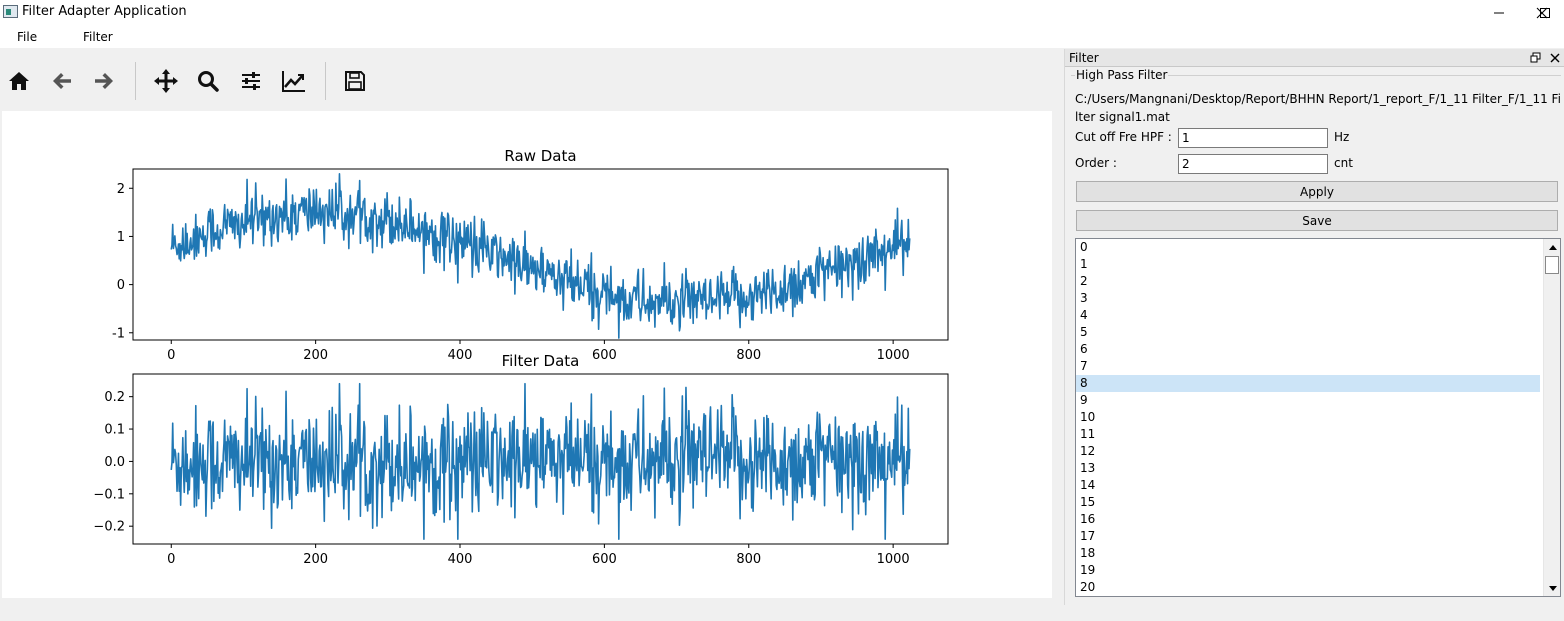 The image size is (1564, 621). What do you see at coordinates (1088, 485) in the screenshot?
I see `list-item: 14` at bounding box center [1088, 485].